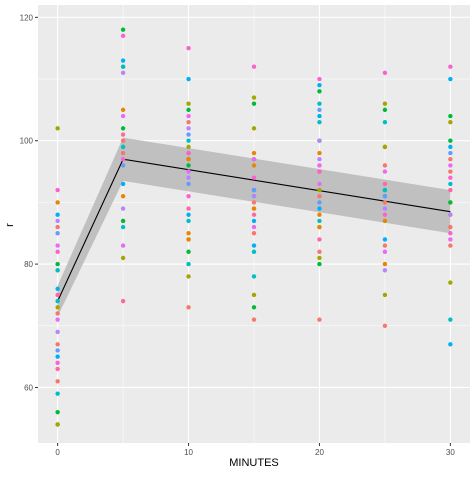 The width and height of the screenshot is (474, 478). Describe the element at coordinates (28, 387) in the screenshot. I see `y-tick-label: 60` at that location.